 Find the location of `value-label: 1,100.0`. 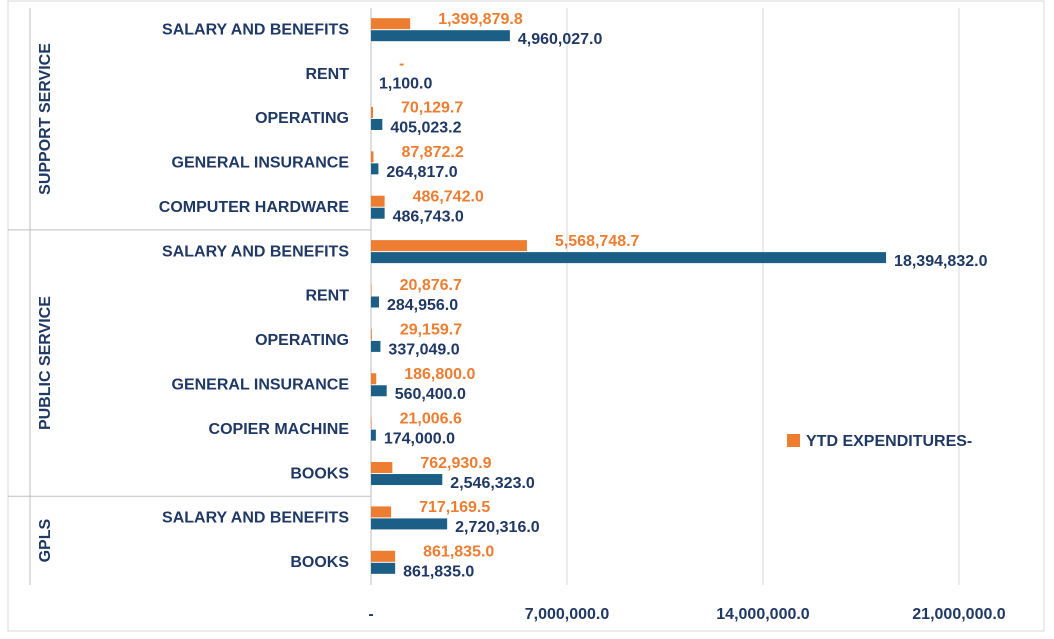

value-label: 1,100.0 is located at coordinates (405, 83).